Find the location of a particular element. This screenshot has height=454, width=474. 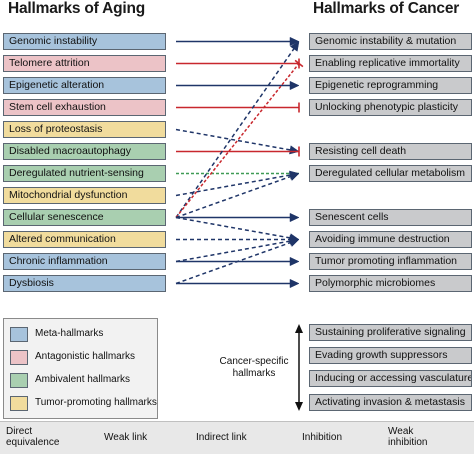

aging-hallmark-loss-of-proteostasis: Loss of proteostasis is located at coordinates (84, 129).